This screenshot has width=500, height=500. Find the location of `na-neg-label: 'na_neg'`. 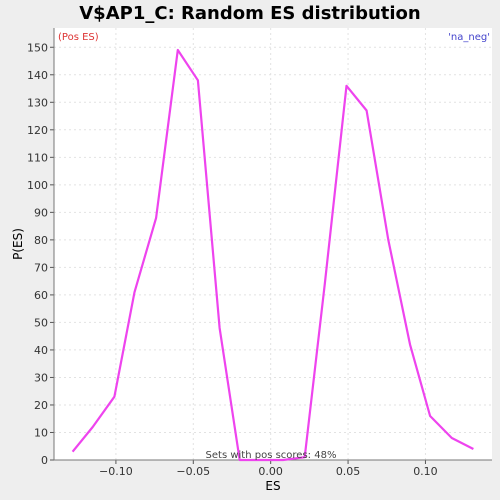

na-neg-label: 'na_neg' is located at coordinates (469, 37).